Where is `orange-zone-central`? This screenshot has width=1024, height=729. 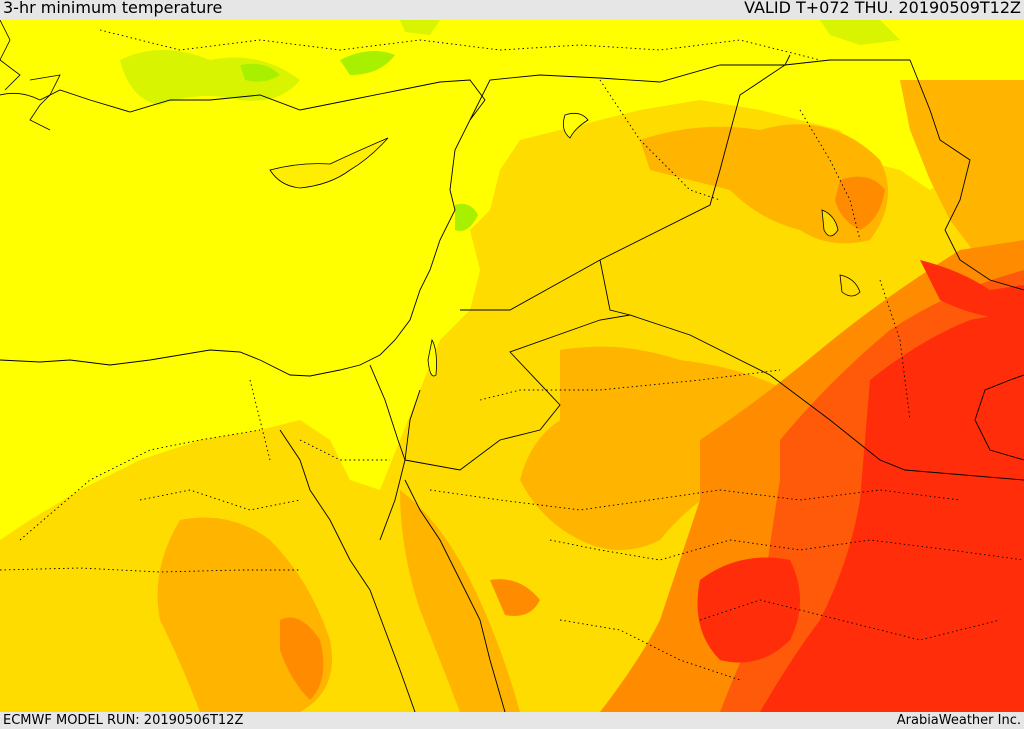
orange-zone-central is located at coordinates (662, 448).